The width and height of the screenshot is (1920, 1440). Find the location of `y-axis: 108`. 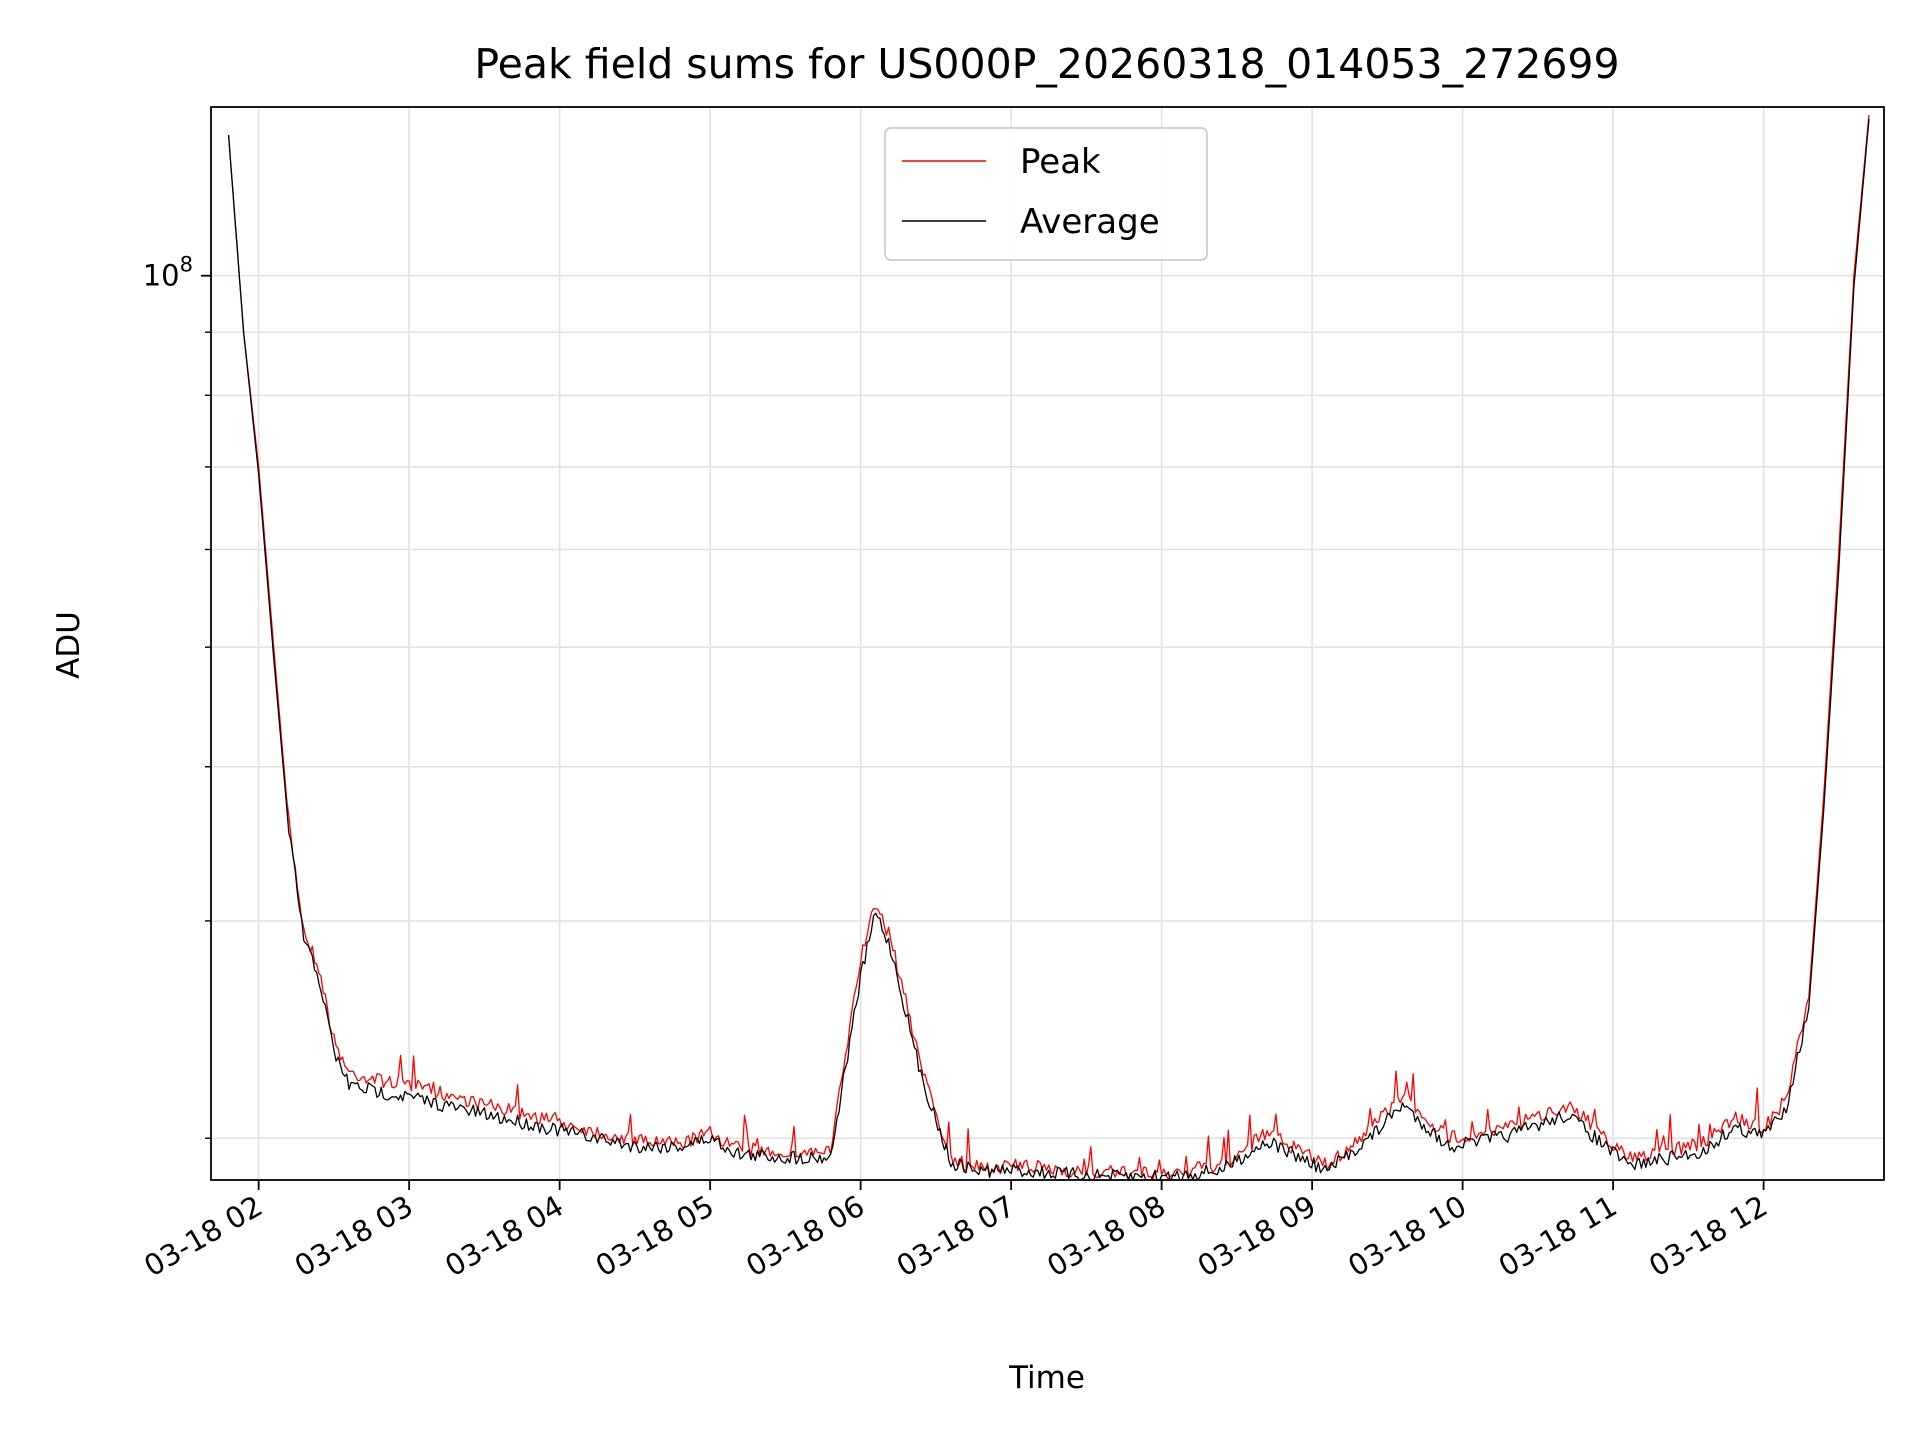

y-axis: 108 is located at coordinates (177, 696).